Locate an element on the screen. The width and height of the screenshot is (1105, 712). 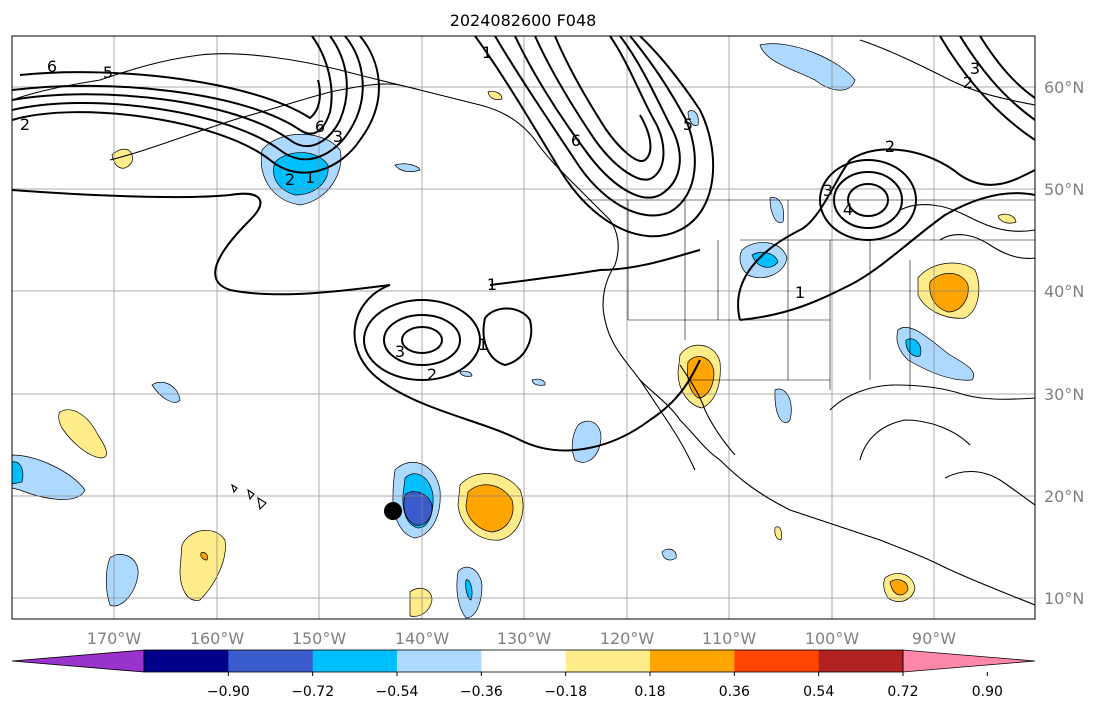
lat-label: 60°N is located at coordinates (1064, 87).